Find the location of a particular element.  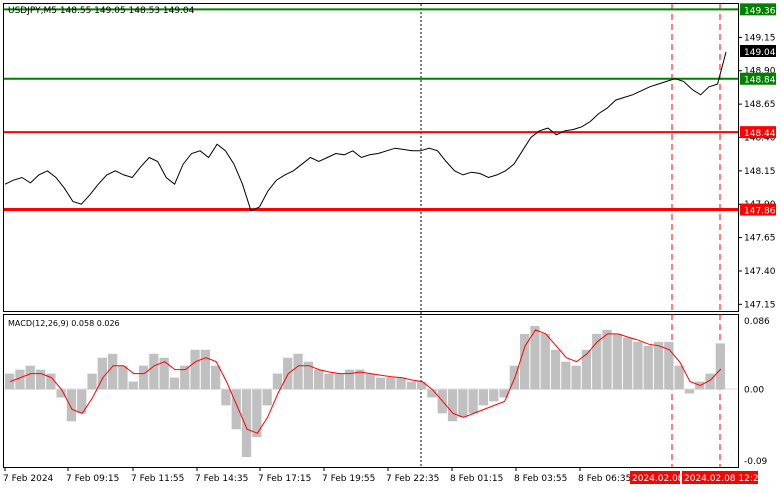

level-label-3: 147.86 is located at coordinates (760, 212).